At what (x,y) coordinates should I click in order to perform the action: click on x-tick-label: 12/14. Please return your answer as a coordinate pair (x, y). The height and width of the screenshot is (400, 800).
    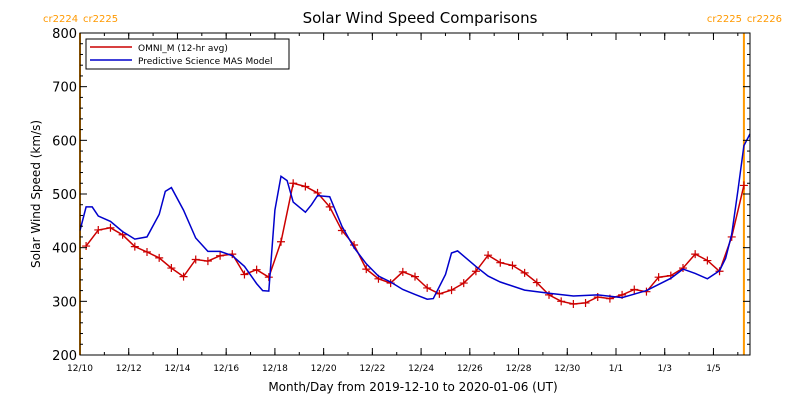
    Looking at the image, I should click on (177, 369).